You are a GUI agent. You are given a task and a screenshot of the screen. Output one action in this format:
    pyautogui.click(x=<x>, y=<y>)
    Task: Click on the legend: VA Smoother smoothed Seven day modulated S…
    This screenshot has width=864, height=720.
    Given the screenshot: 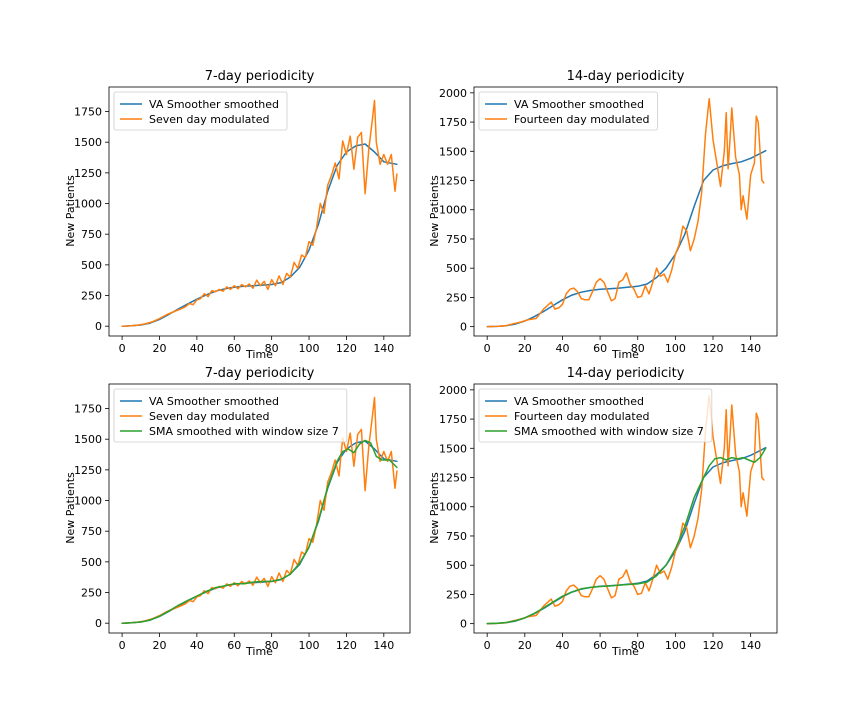 What is the action you would take?
    pyautogui.click(x=230, y=415)
    